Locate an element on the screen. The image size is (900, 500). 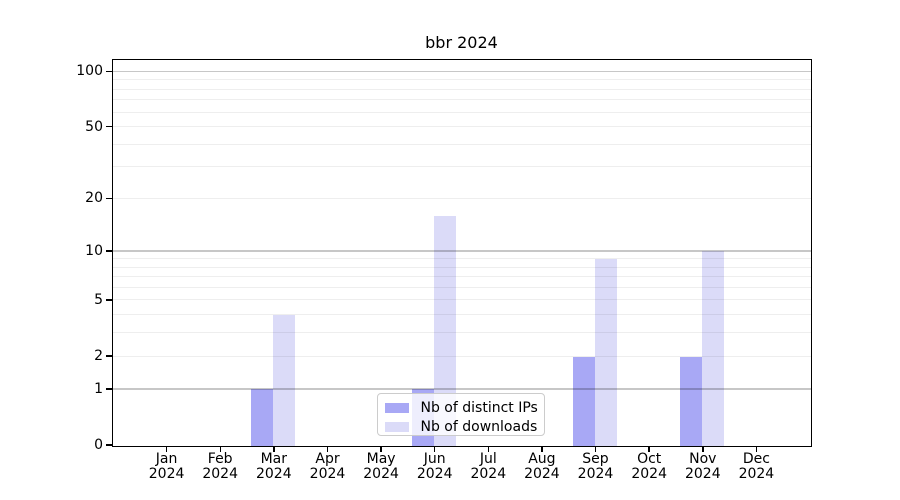
legend-label-downloads: Nb of downloads is located at coordinates (479, 426).